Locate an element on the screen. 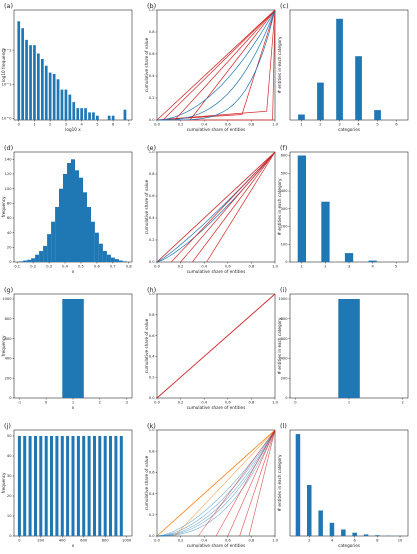 The image size is (417, 554). y-tick-label: 0.8 is located at coordinates (152, 174).